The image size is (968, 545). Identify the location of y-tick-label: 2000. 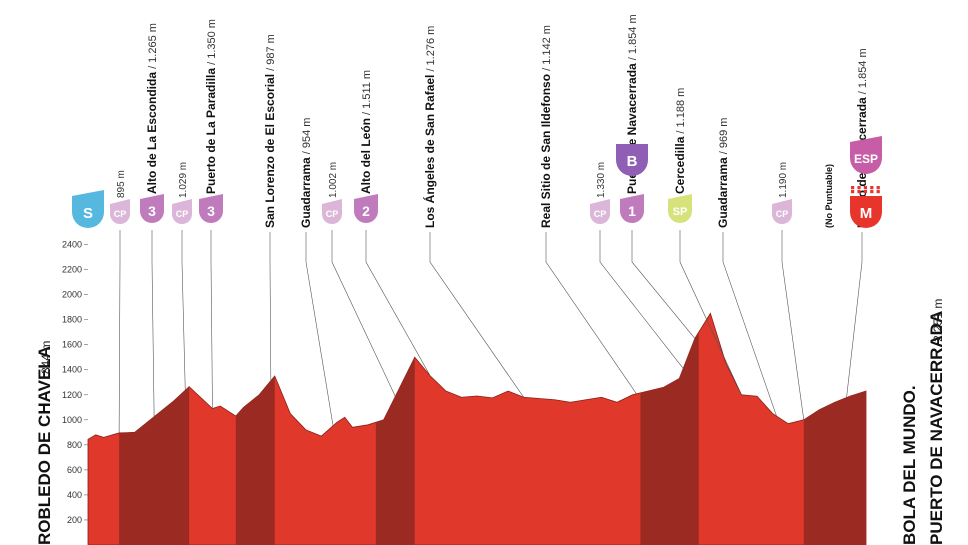
(72, 295).